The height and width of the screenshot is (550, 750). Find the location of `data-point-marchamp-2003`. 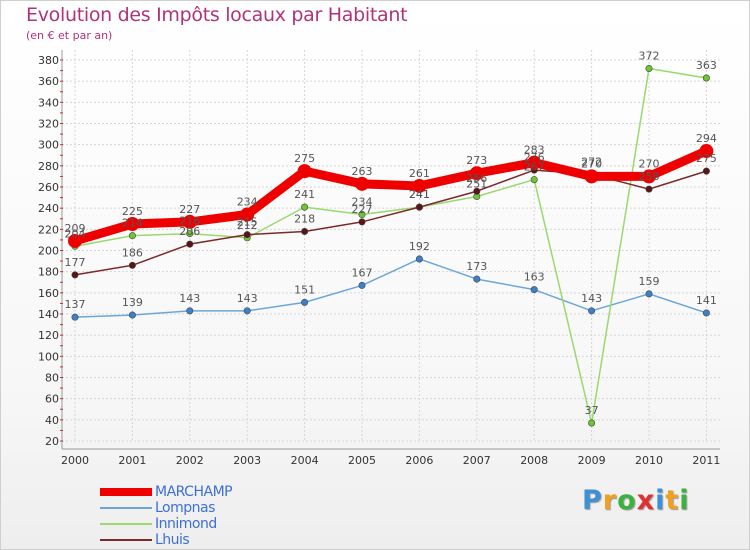

data-point-marchamp-2003 is located at coordinates (247, 214).